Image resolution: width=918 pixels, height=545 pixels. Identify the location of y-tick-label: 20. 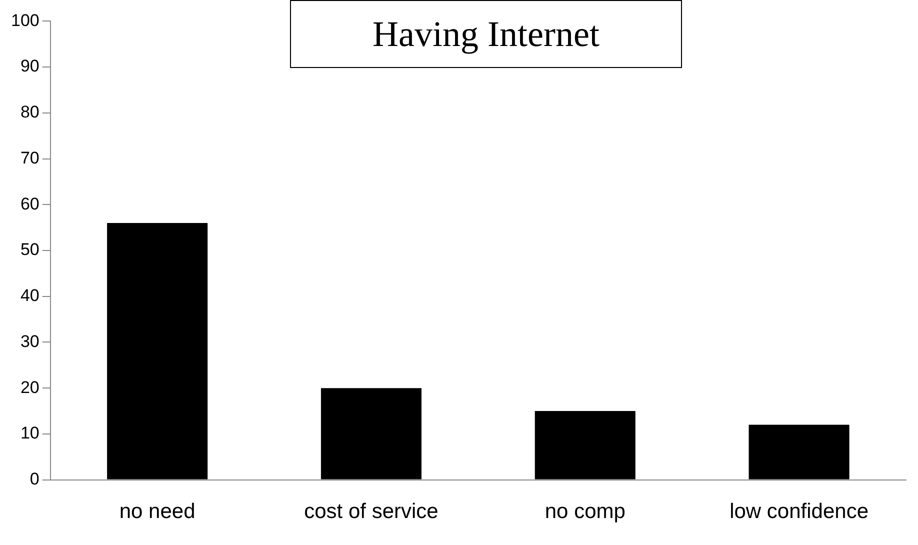
(30, 387).